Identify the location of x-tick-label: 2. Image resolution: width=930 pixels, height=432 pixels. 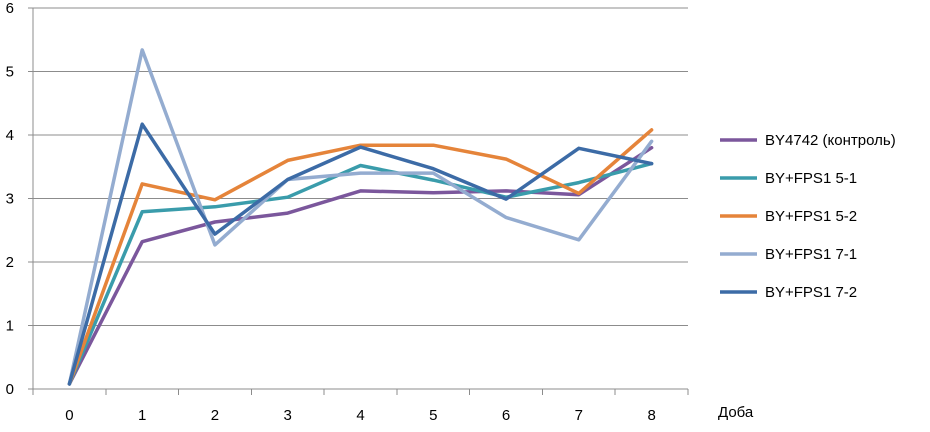
(215, 415).